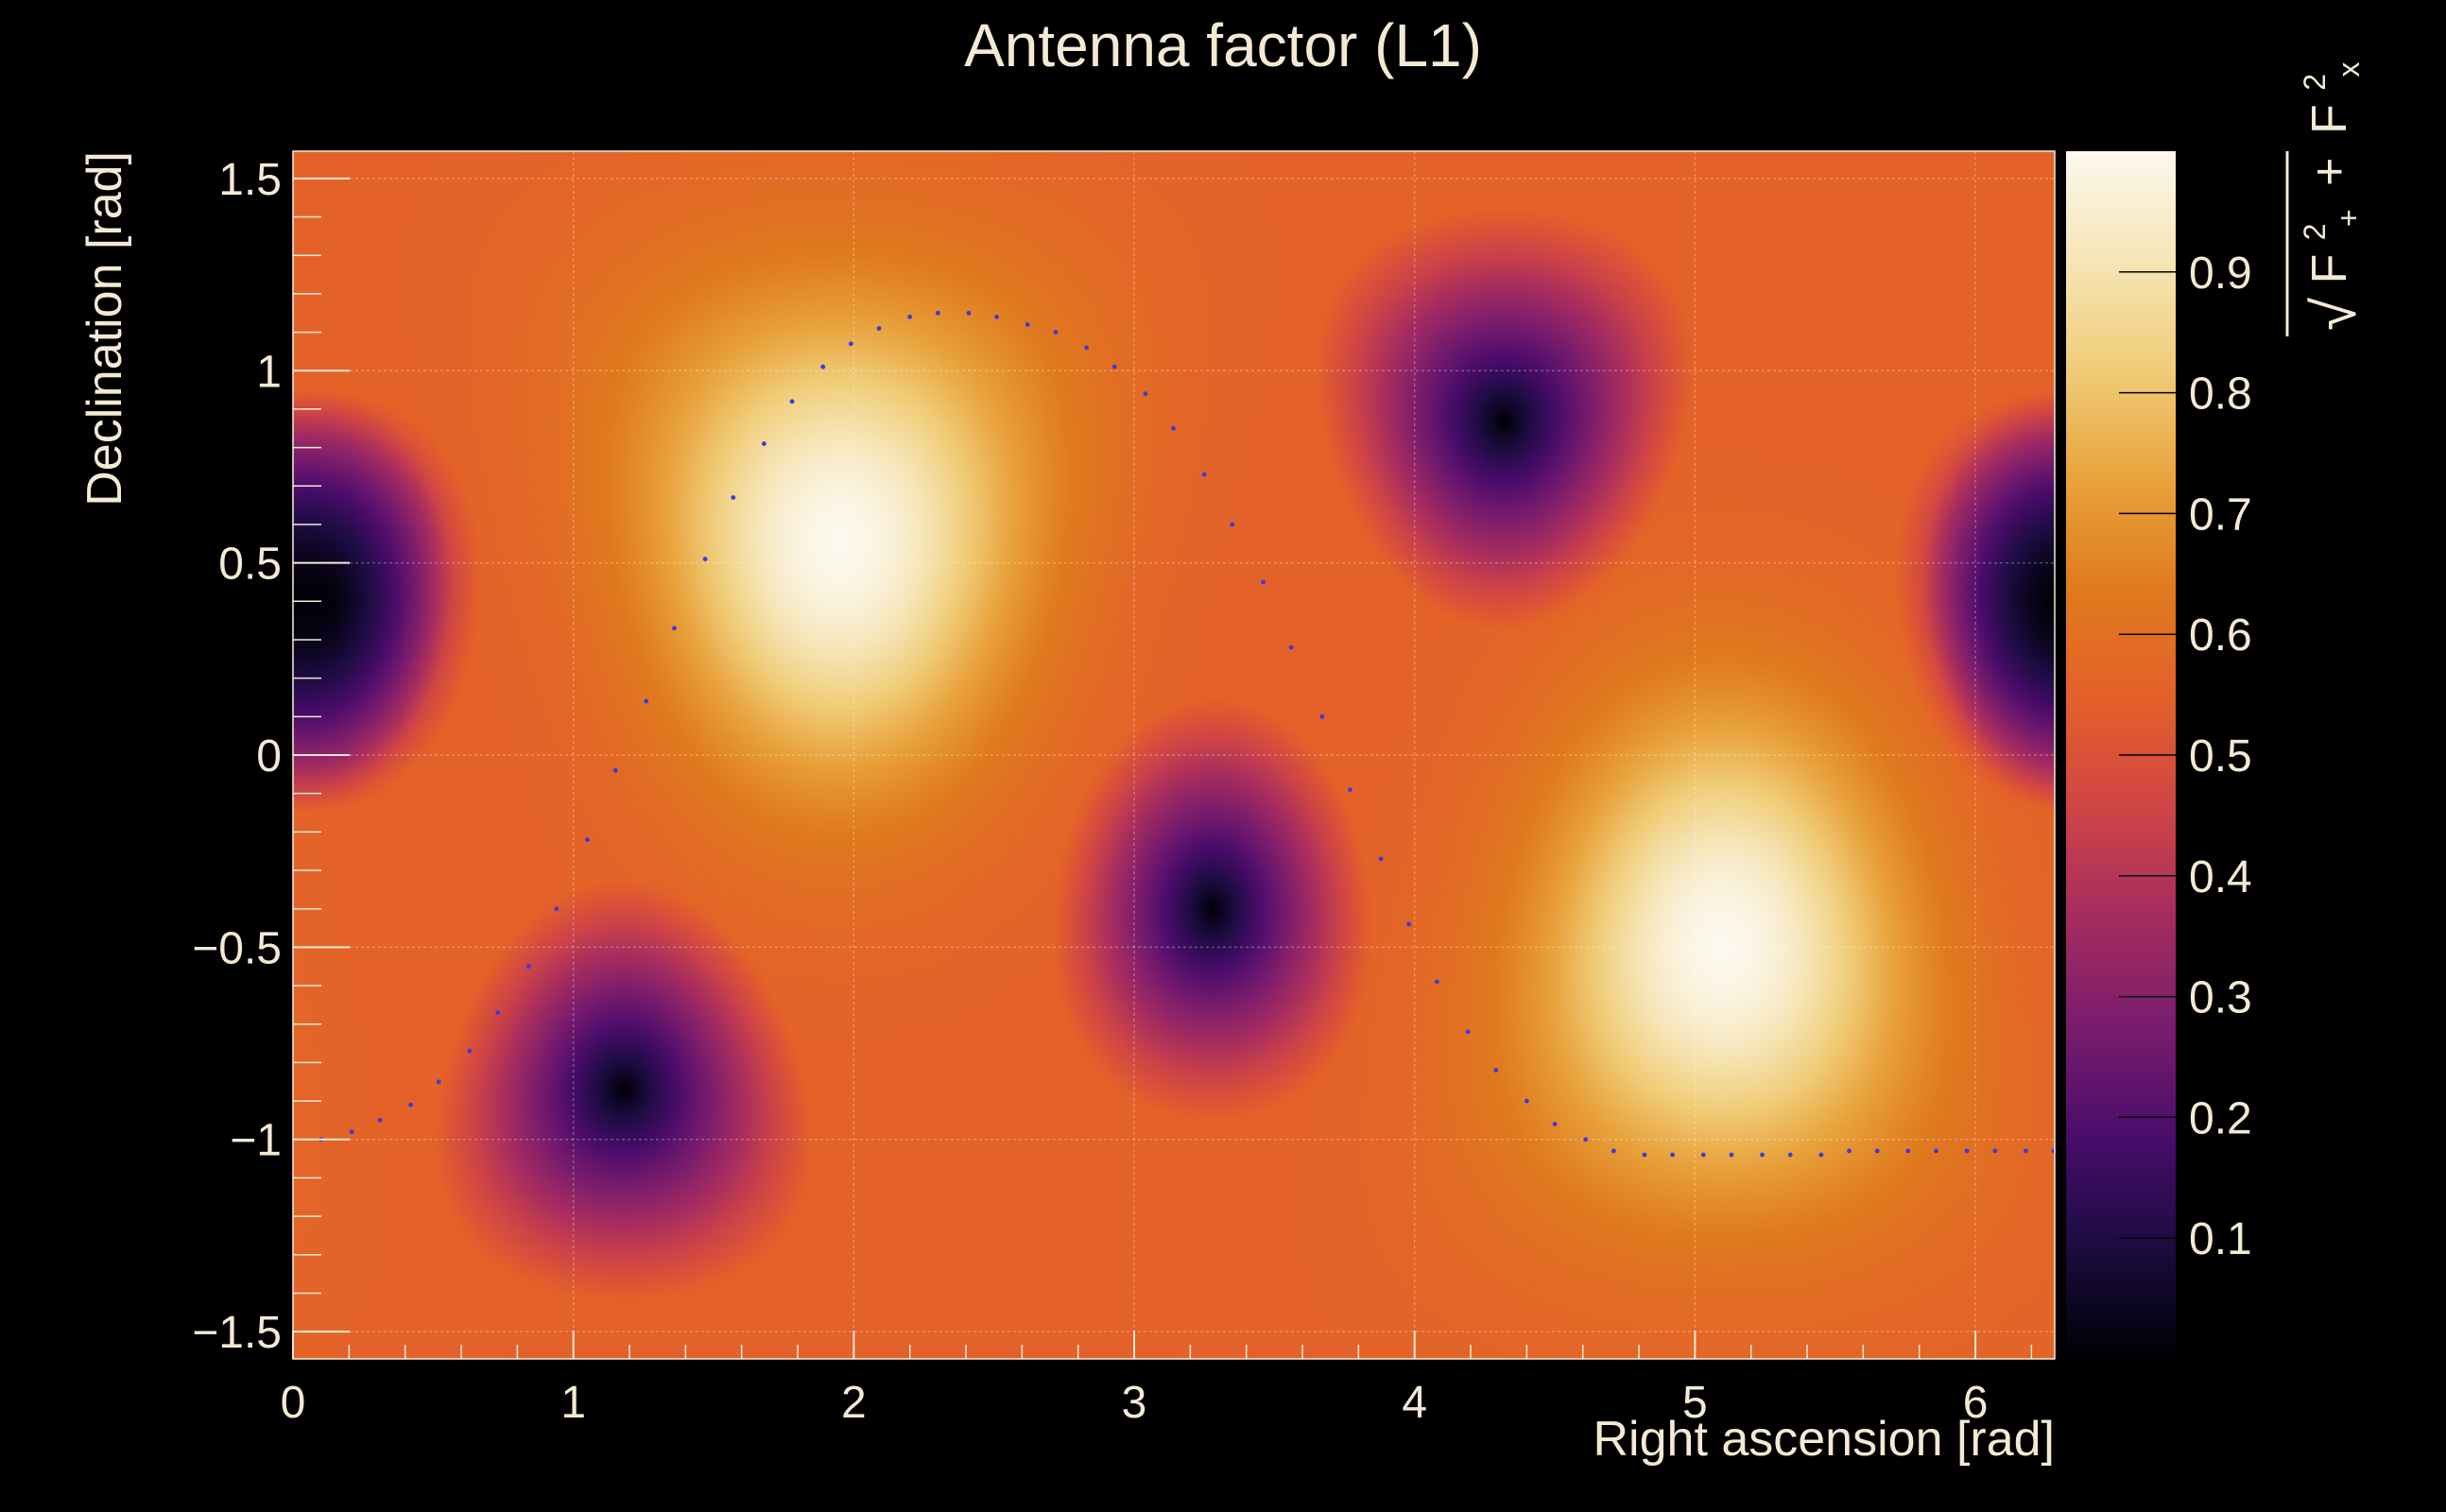  What do you see at coordinates (250, 565) in the screenshot?
I see `y-tick-label: 0.5` at bounding box center [250, 565].